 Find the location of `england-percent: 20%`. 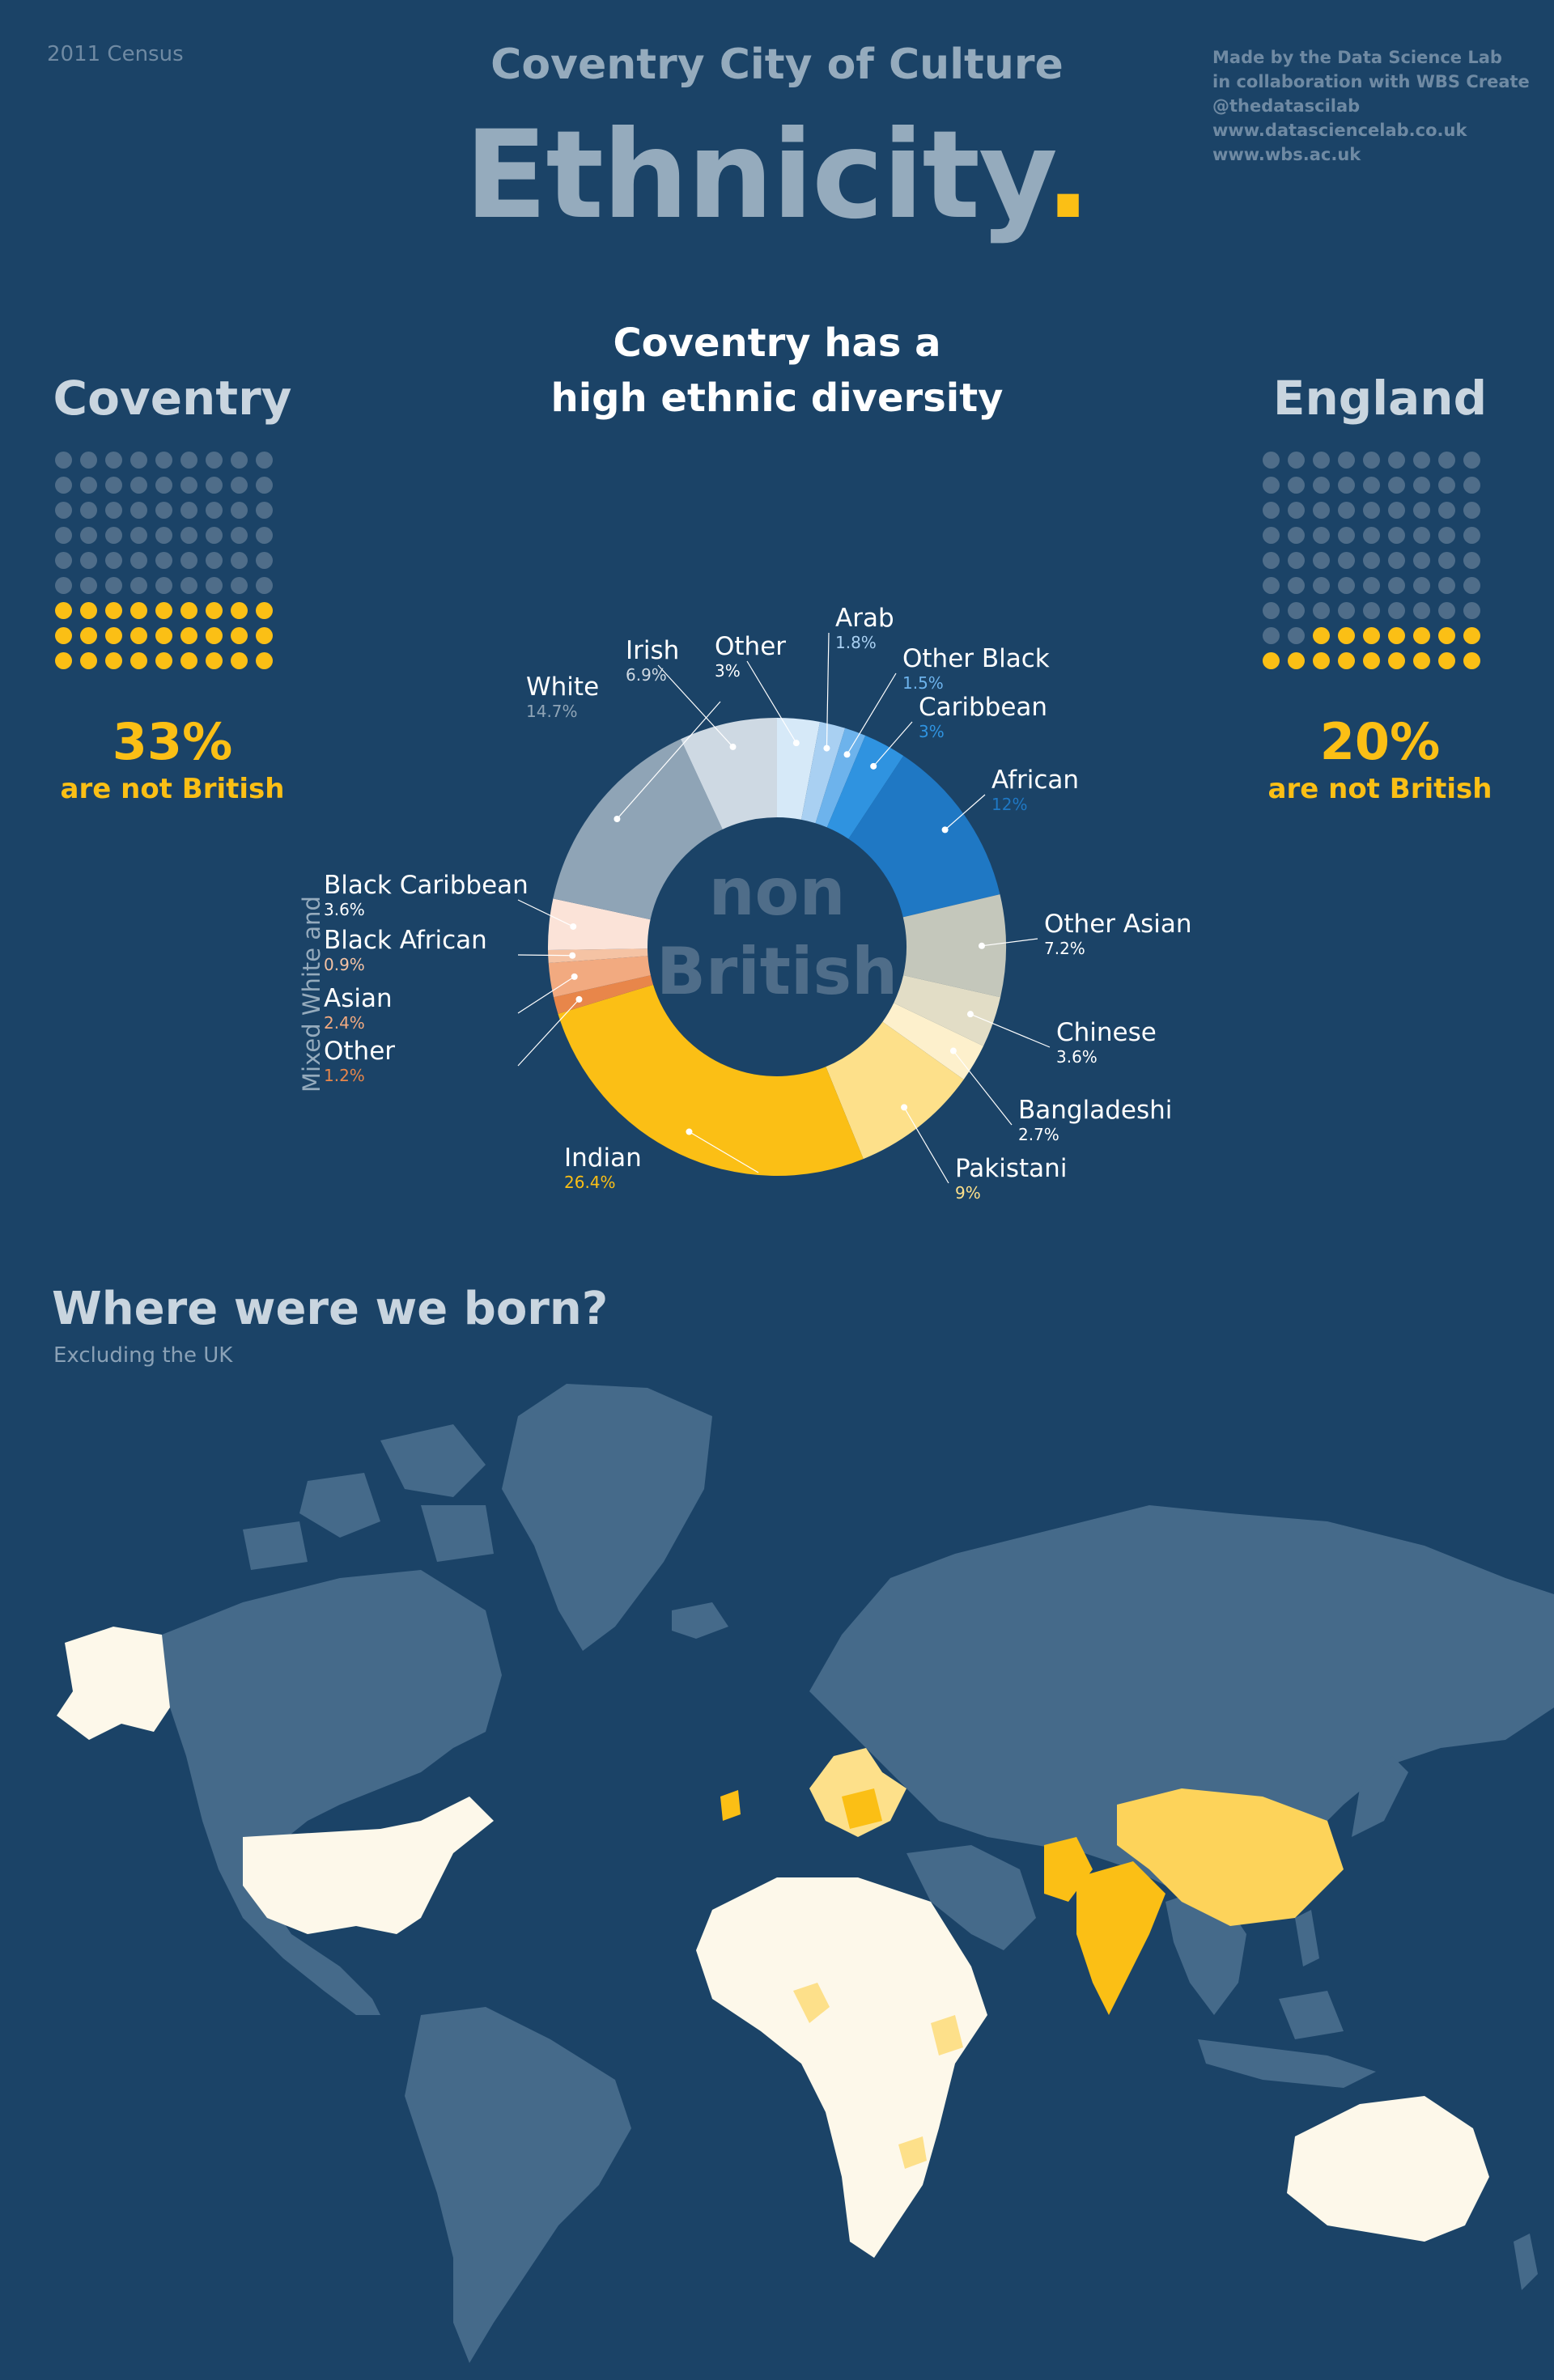

england-percent: 20% is located at coordinates (1380, 741).